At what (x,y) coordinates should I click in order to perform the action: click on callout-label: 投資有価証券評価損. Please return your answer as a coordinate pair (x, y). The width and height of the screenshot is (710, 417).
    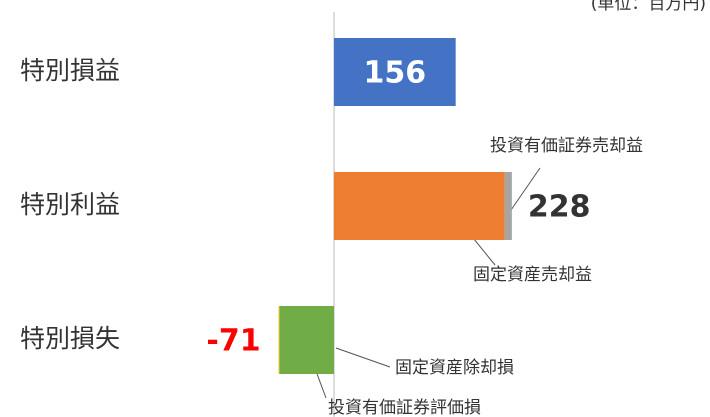
    Looking at the image, I should click on (404, 407).